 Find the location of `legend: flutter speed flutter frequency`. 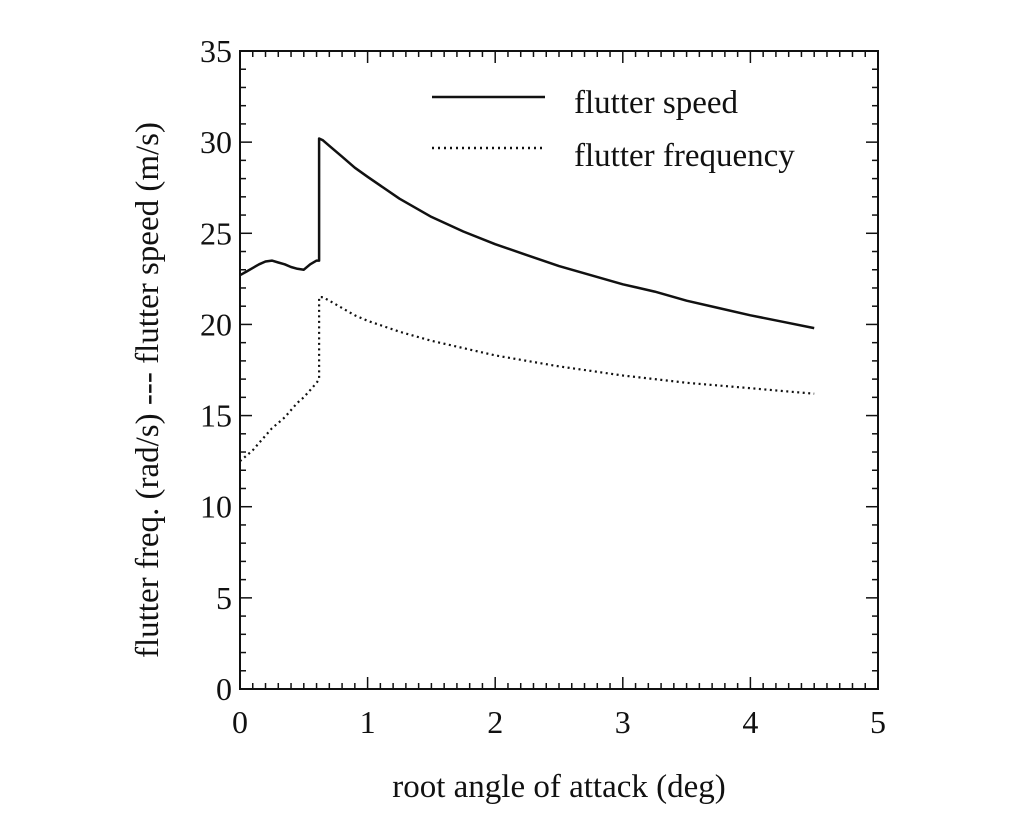

legend: flutter speed flutter frequency is located at coordinates (613, 129).